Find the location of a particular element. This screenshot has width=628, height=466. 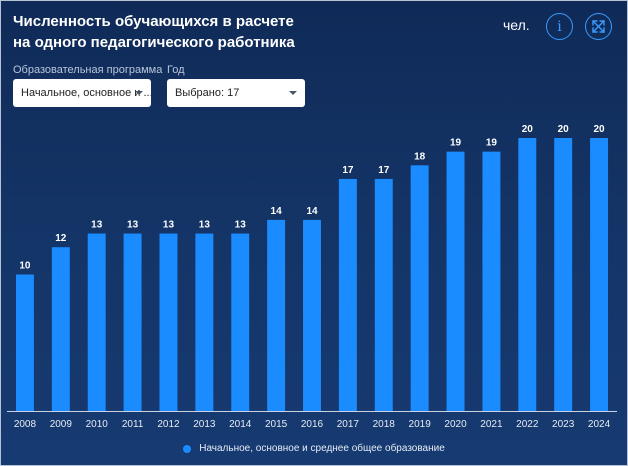

x-tick-2023: 2023 is located at coordinates (563, 424).